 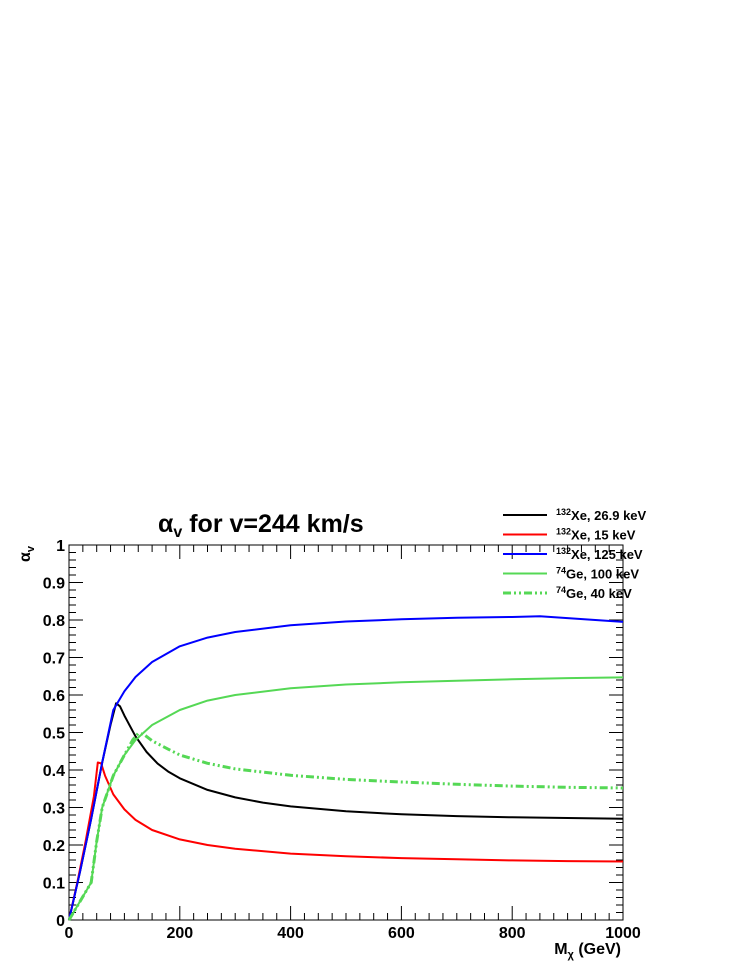 I want to click on x-tick-label: 0, so click(x=69, y=933).